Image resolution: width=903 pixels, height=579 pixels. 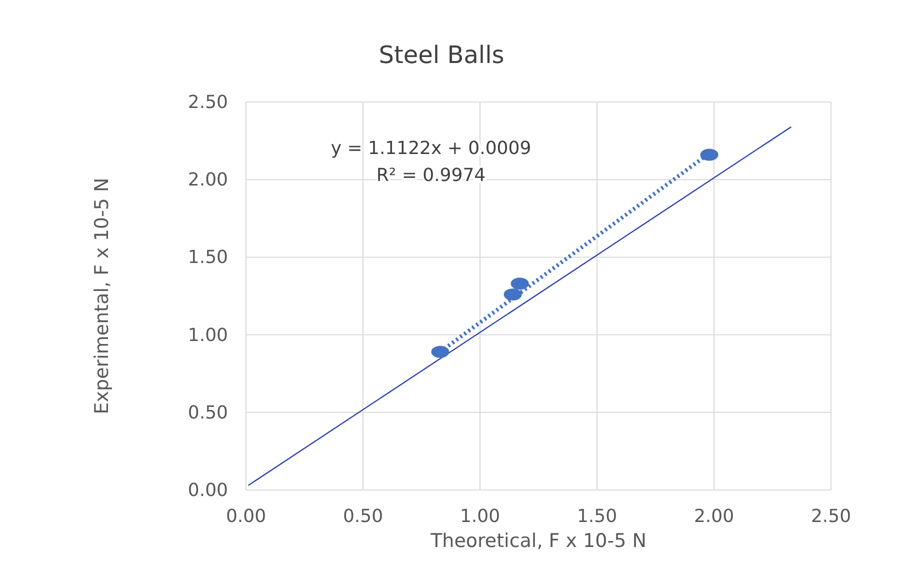 I want to click on x-tick-label: 1.50, so click(x=597, y=516).